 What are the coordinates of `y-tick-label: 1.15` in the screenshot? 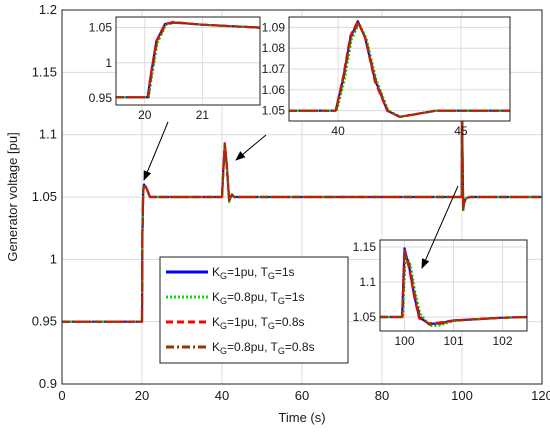 It's located at (44, 71).